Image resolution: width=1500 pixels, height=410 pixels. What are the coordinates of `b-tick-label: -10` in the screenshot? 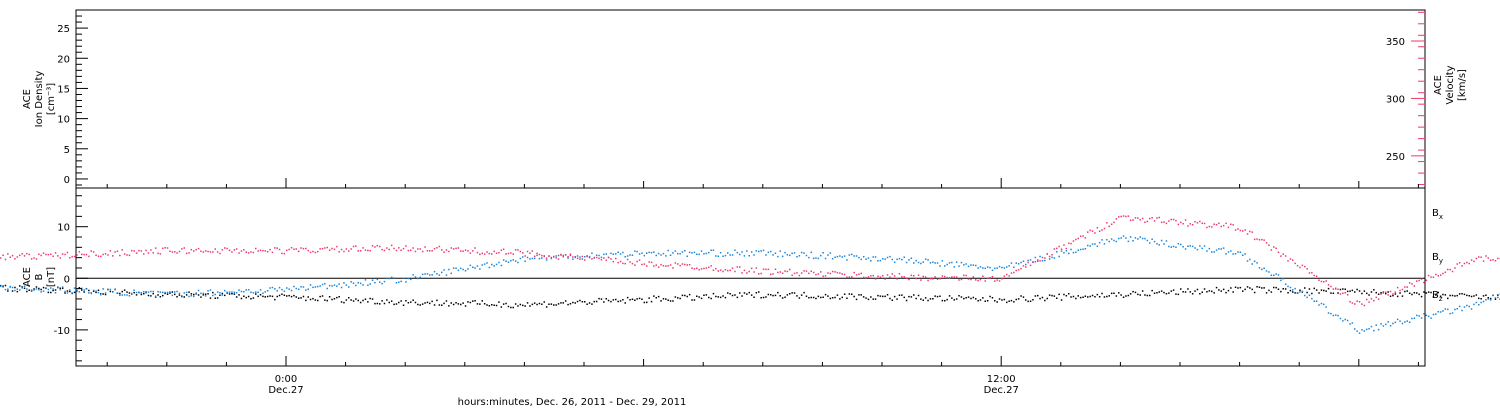 It's located at (62, 331).